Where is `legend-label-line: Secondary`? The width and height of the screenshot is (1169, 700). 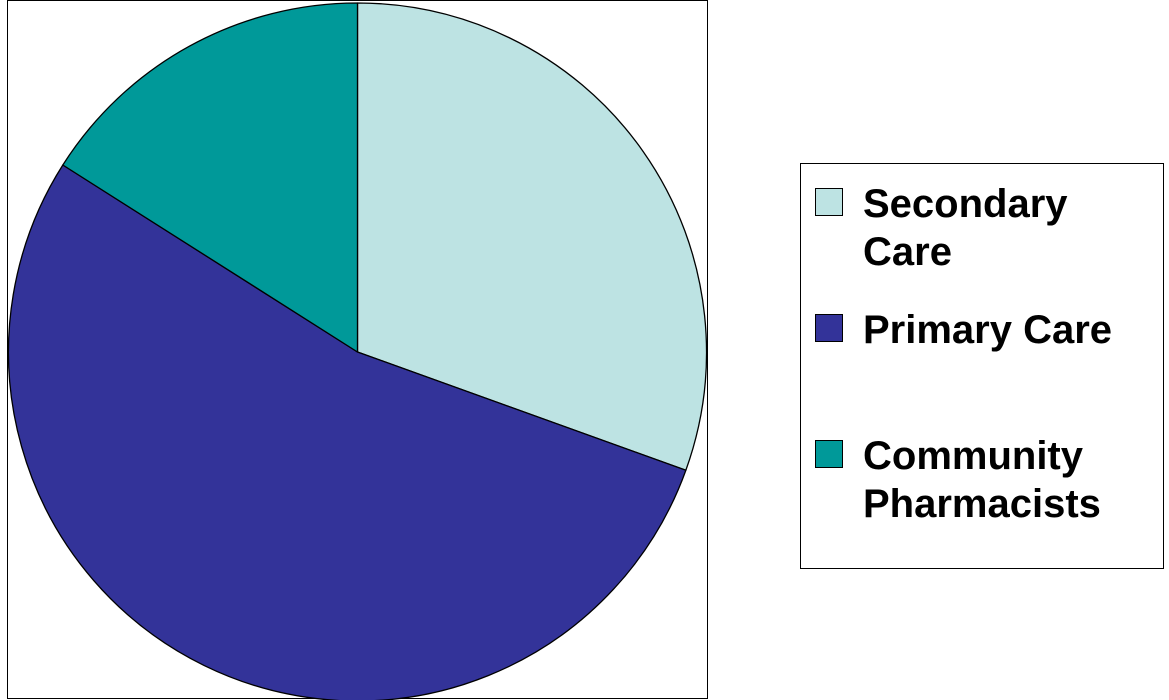
legend-label-line: Secondary is located at coordinates (965, 204).